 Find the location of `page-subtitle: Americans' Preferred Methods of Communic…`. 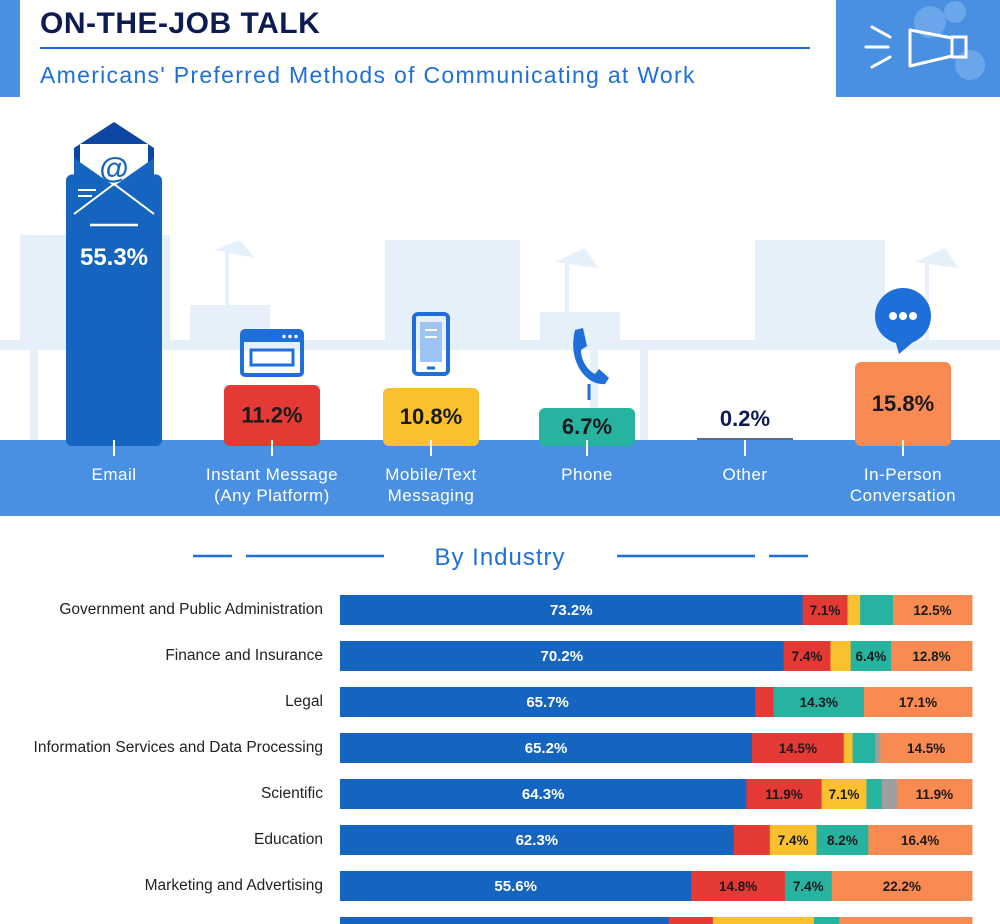

page-subtitle: Americans' Preferred Methods of Communic… is located at coordinates (368, 75).